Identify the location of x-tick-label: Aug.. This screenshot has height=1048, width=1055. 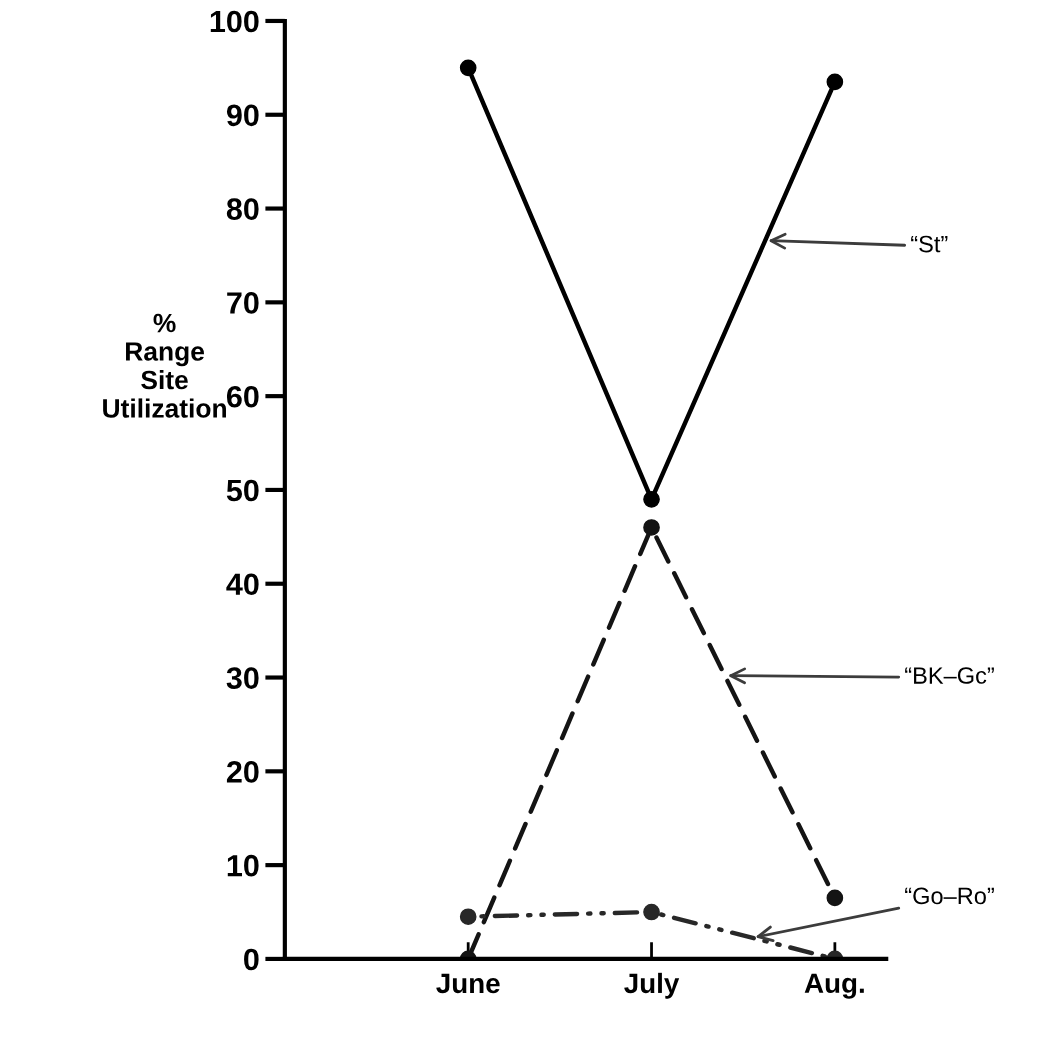
(834, 986).